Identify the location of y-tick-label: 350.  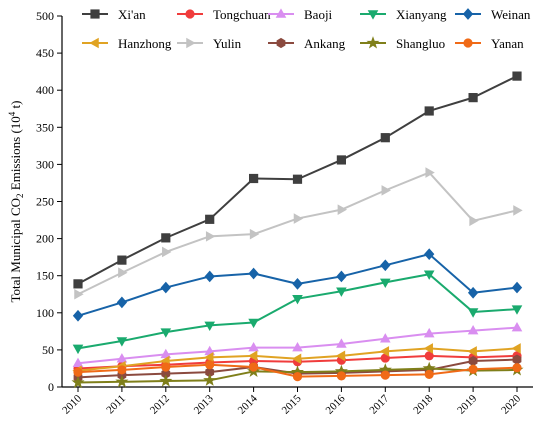
(45, 127).